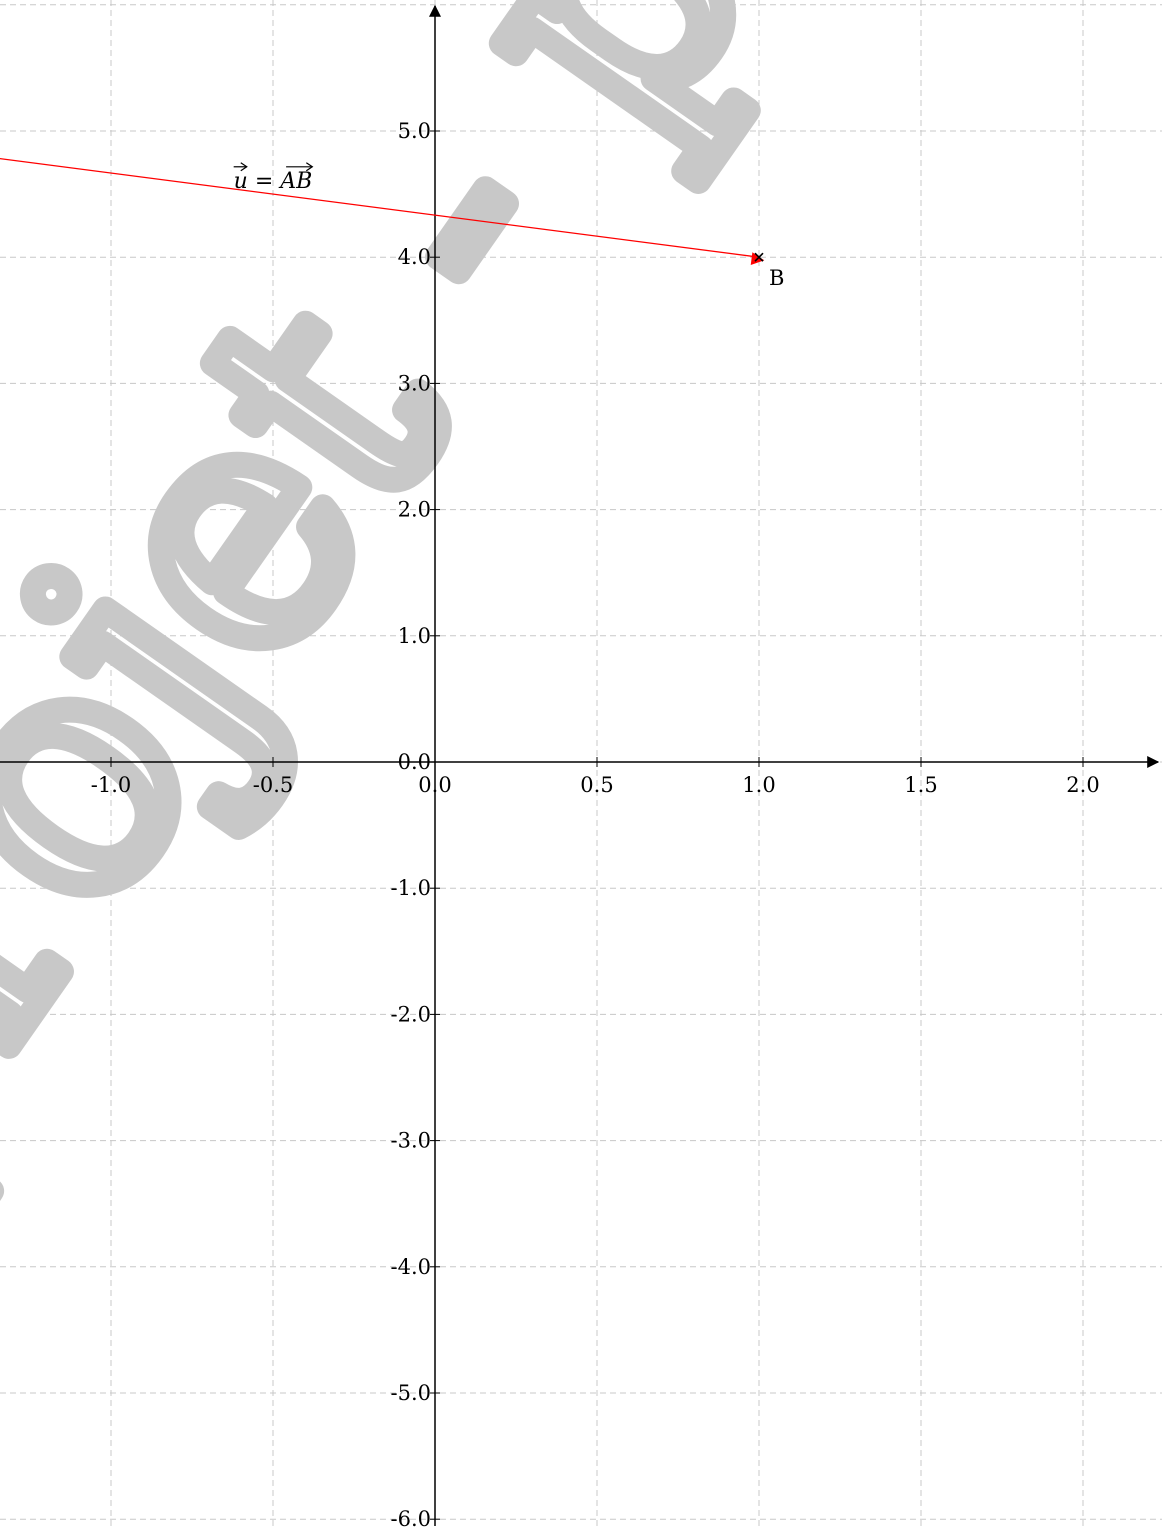  Describe the element at coordinates (434, 785) in the screenshot. I see `x-tick-label: 0.0` at that location.